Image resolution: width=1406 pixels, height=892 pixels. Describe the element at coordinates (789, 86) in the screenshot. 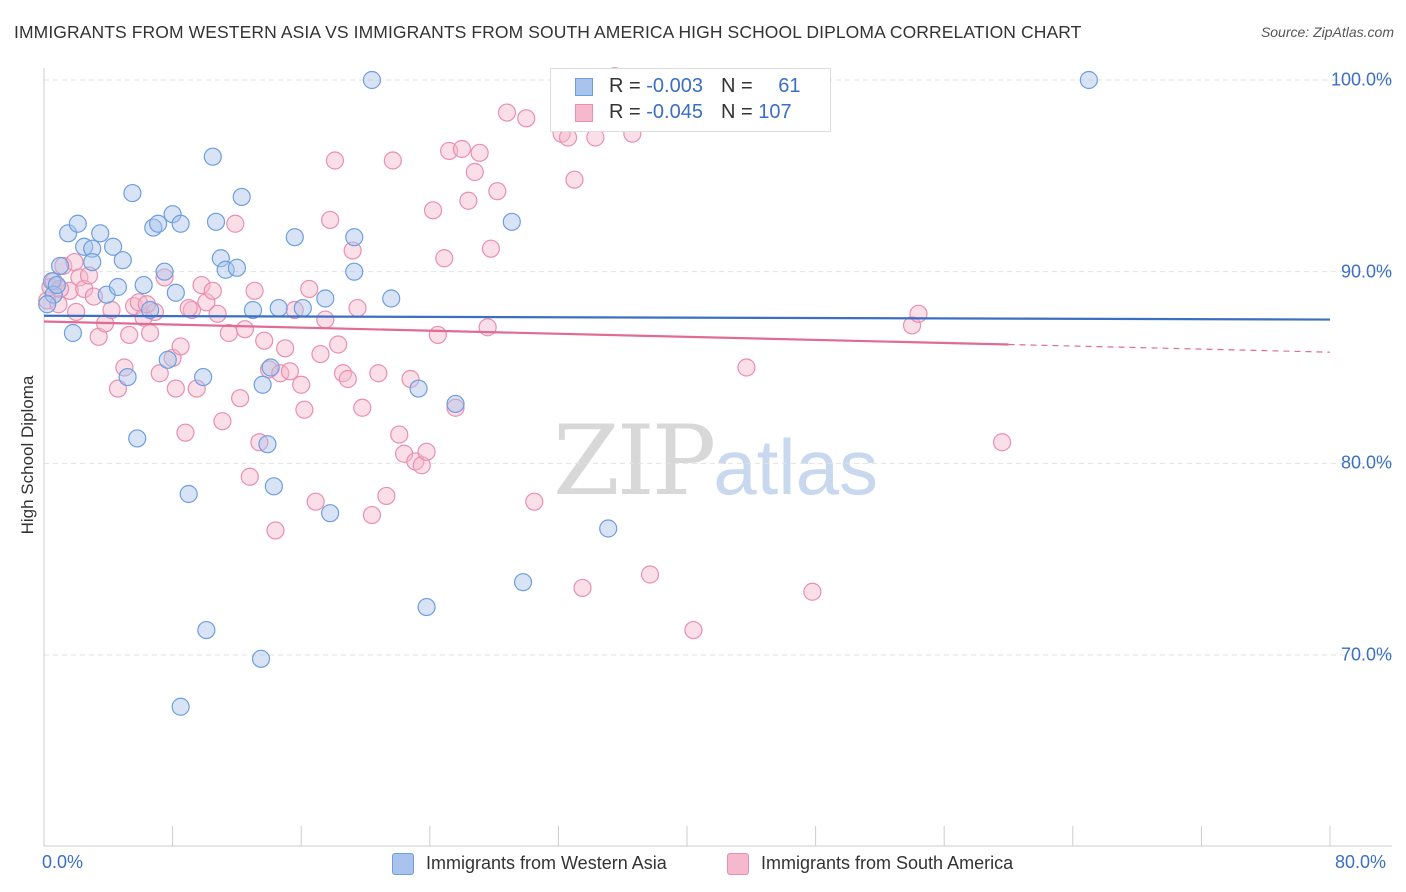

I see `legend-n-value: 61` at that location.